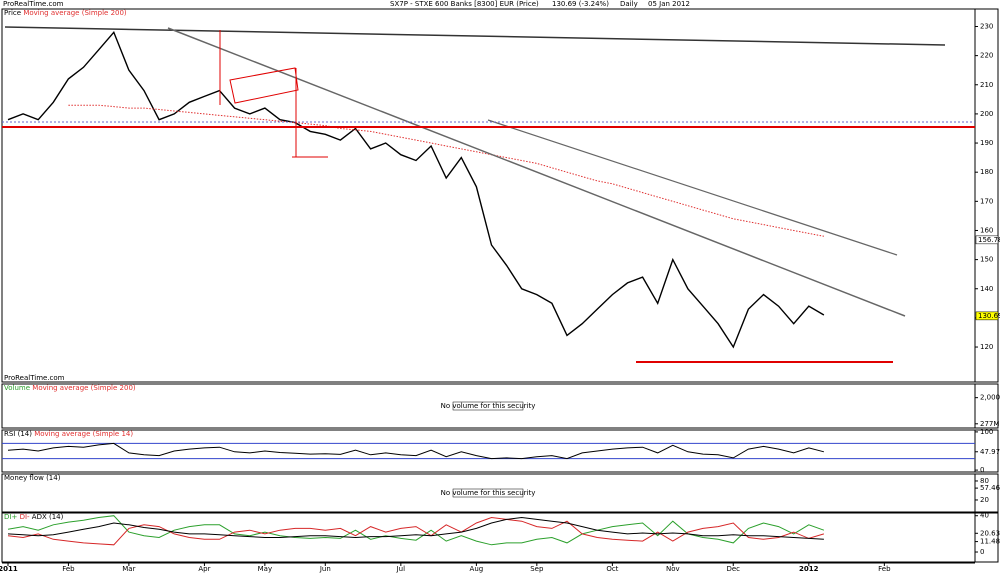 The height and width of the screenshot is (575, 1000). Describe the element at coordinates (989, 424) in the screenshot. I see `y-tick-label: 277M` at that location.